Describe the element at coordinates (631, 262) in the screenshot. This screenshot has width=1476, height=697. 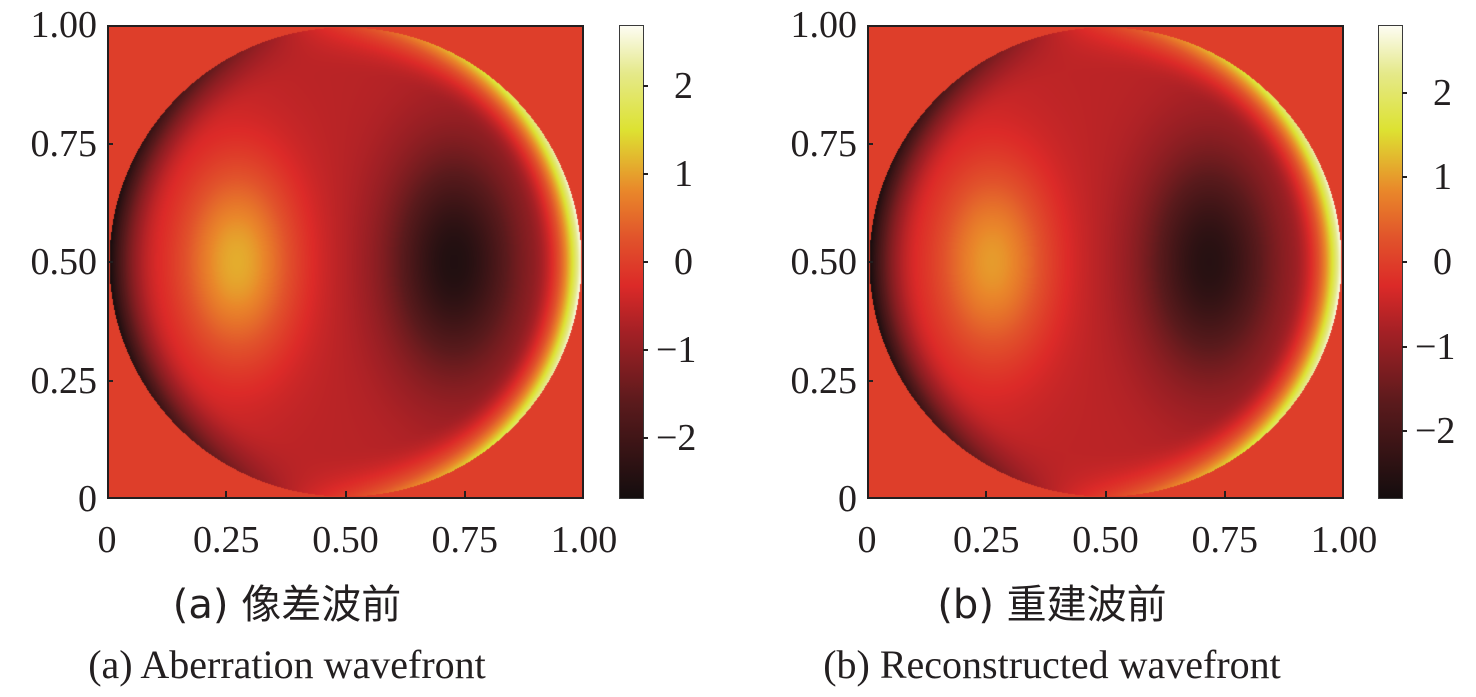
I see `colorbar-a` at that location.